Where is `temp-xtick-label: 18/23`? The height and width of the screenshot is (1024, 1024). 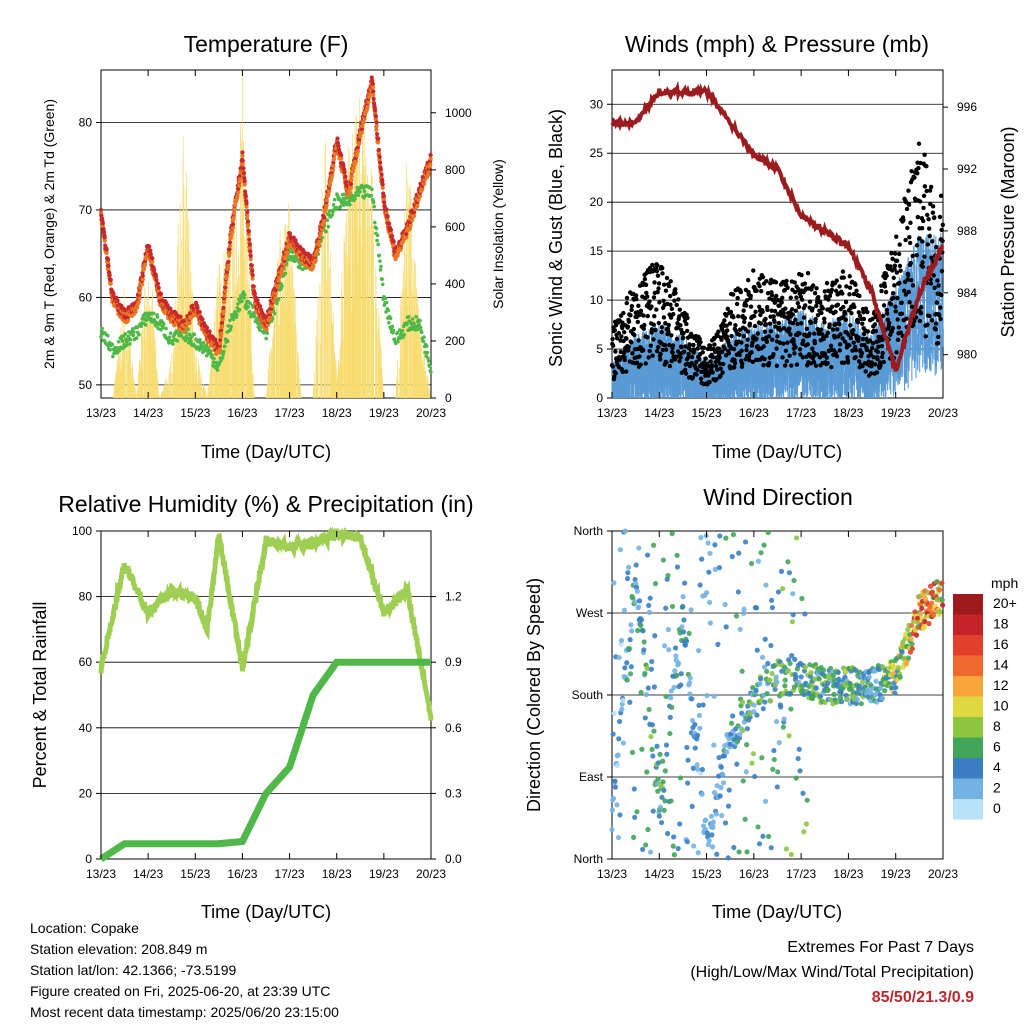
temp-xtick-label: 18/23 is located at coordinates (337, 413).